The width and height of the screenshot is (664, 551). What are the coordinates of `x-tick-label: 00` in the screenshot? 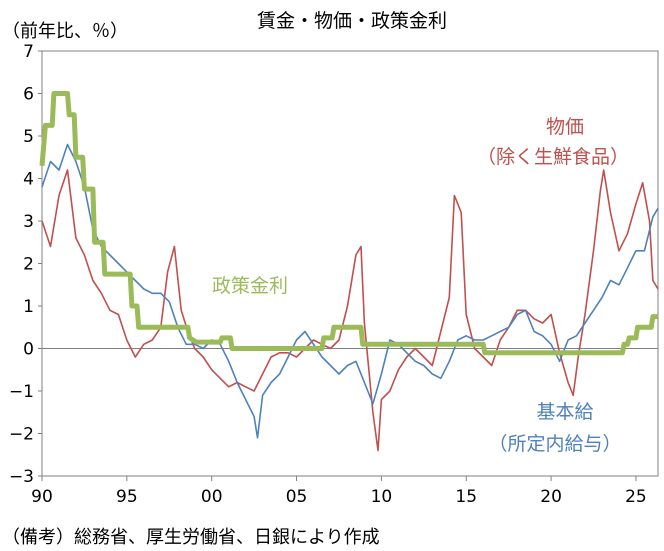 It's located at (212, 497).